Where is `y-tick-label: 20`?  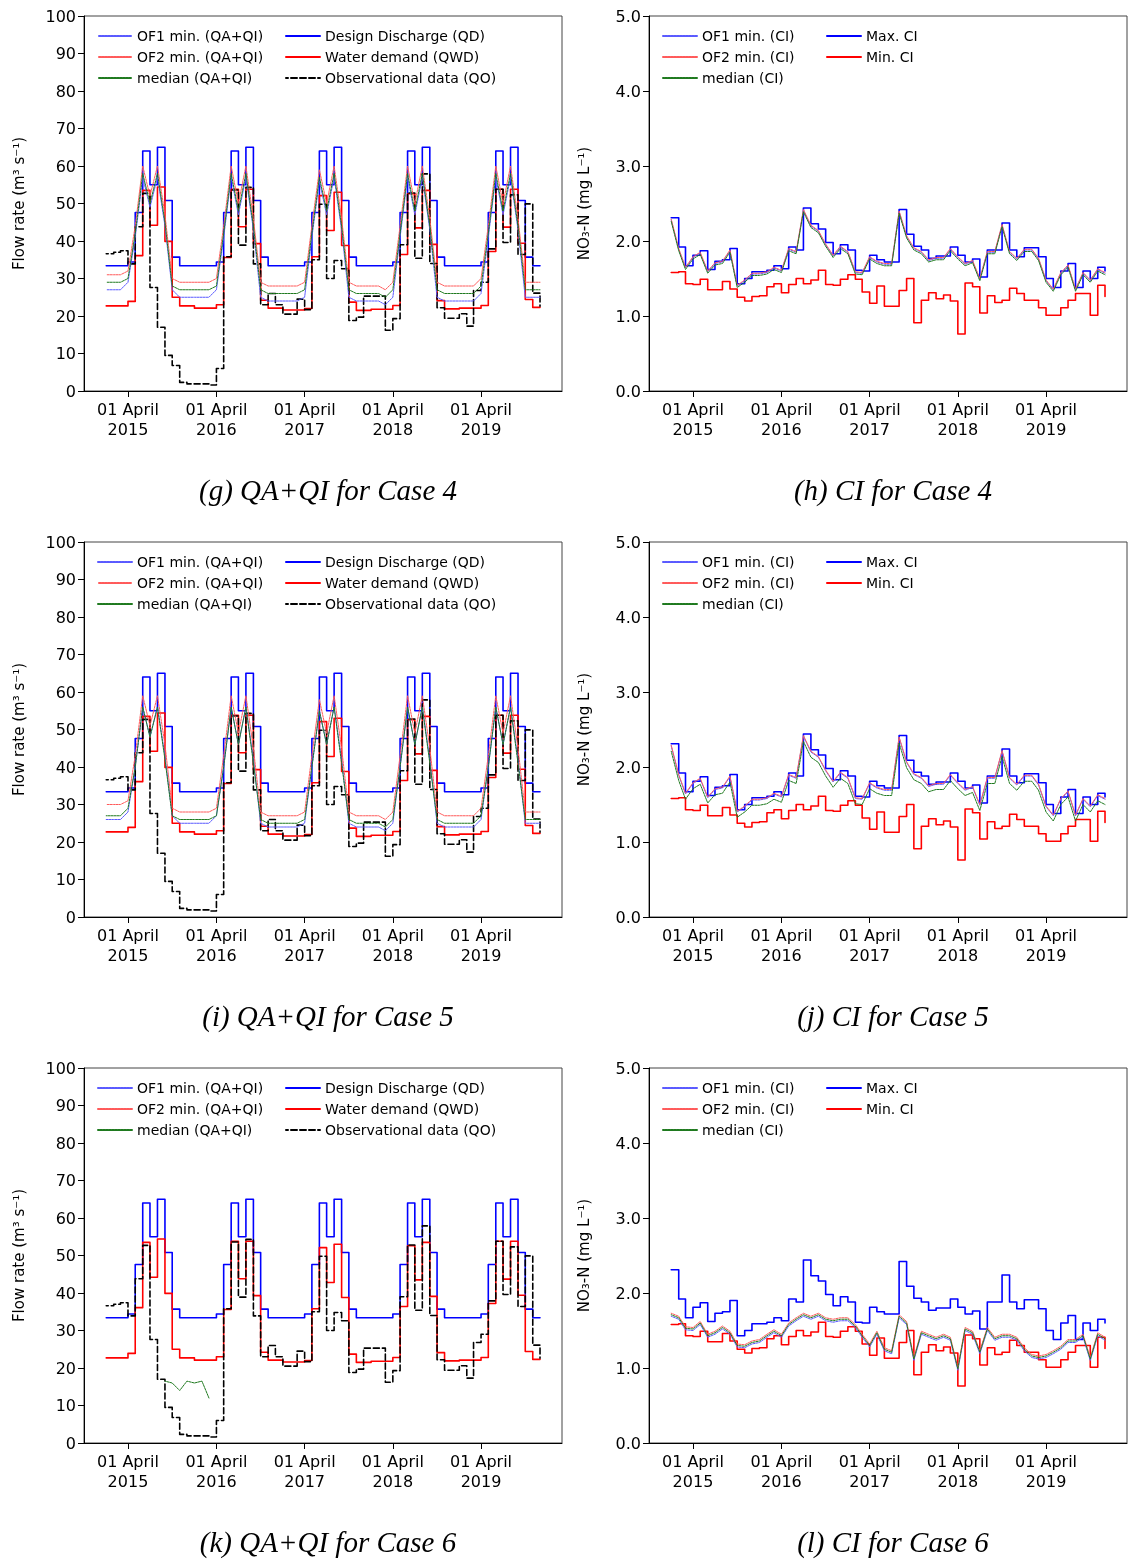
y-tick-label: 20 is located at coordinates (65, 316).